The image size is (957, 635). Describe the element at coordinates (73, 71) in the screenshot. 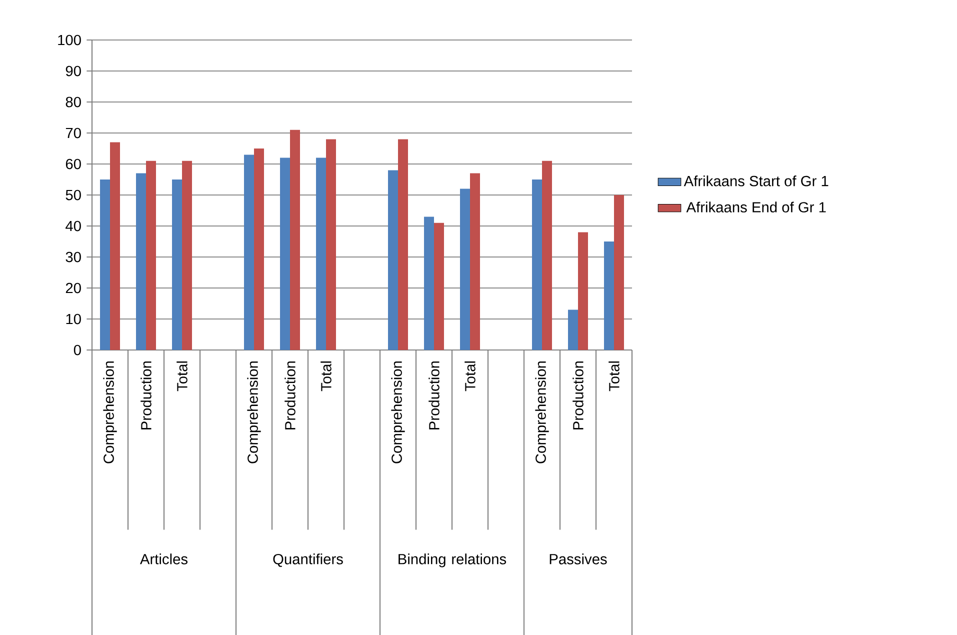

I see `y-tick-label: 90` at that location.